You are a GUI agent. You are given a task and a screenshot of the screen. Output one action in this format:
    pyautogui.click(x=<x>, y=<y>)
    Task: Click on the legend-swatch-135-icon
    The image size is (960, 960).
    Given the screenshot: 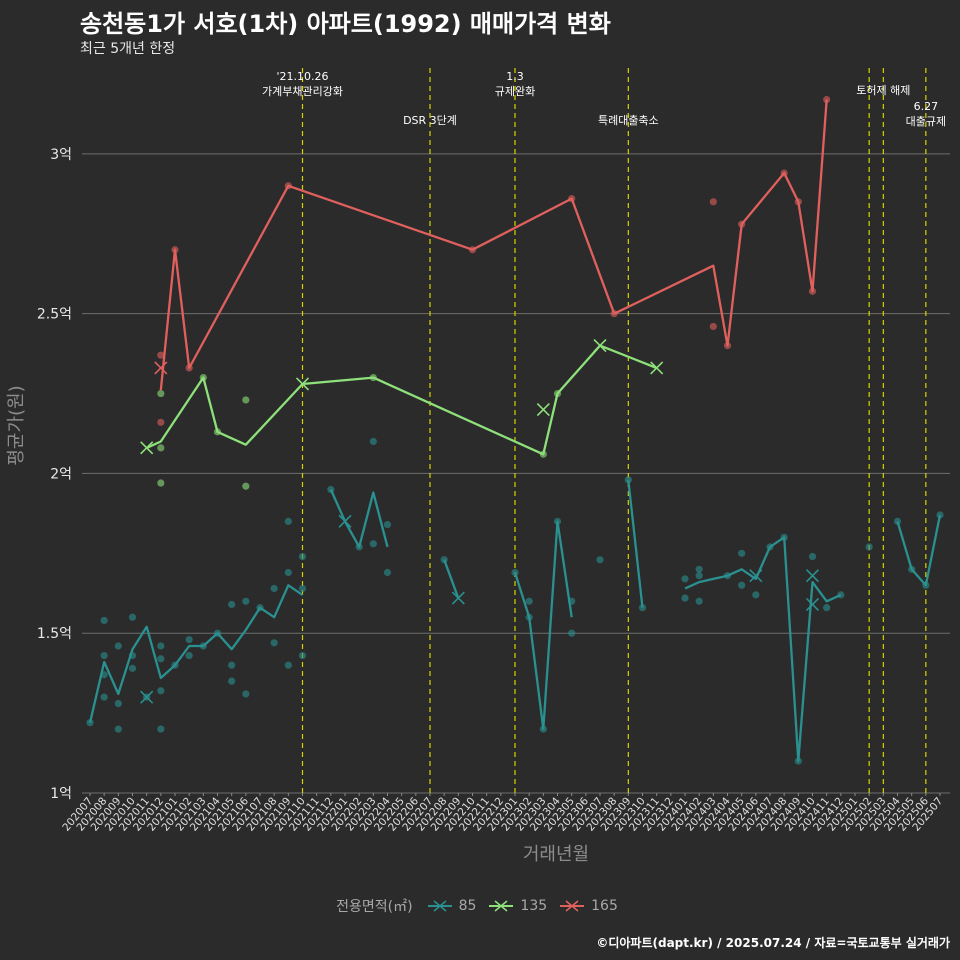 What is the action you would take?
    pyautogui.click(x=501, y=906)
    